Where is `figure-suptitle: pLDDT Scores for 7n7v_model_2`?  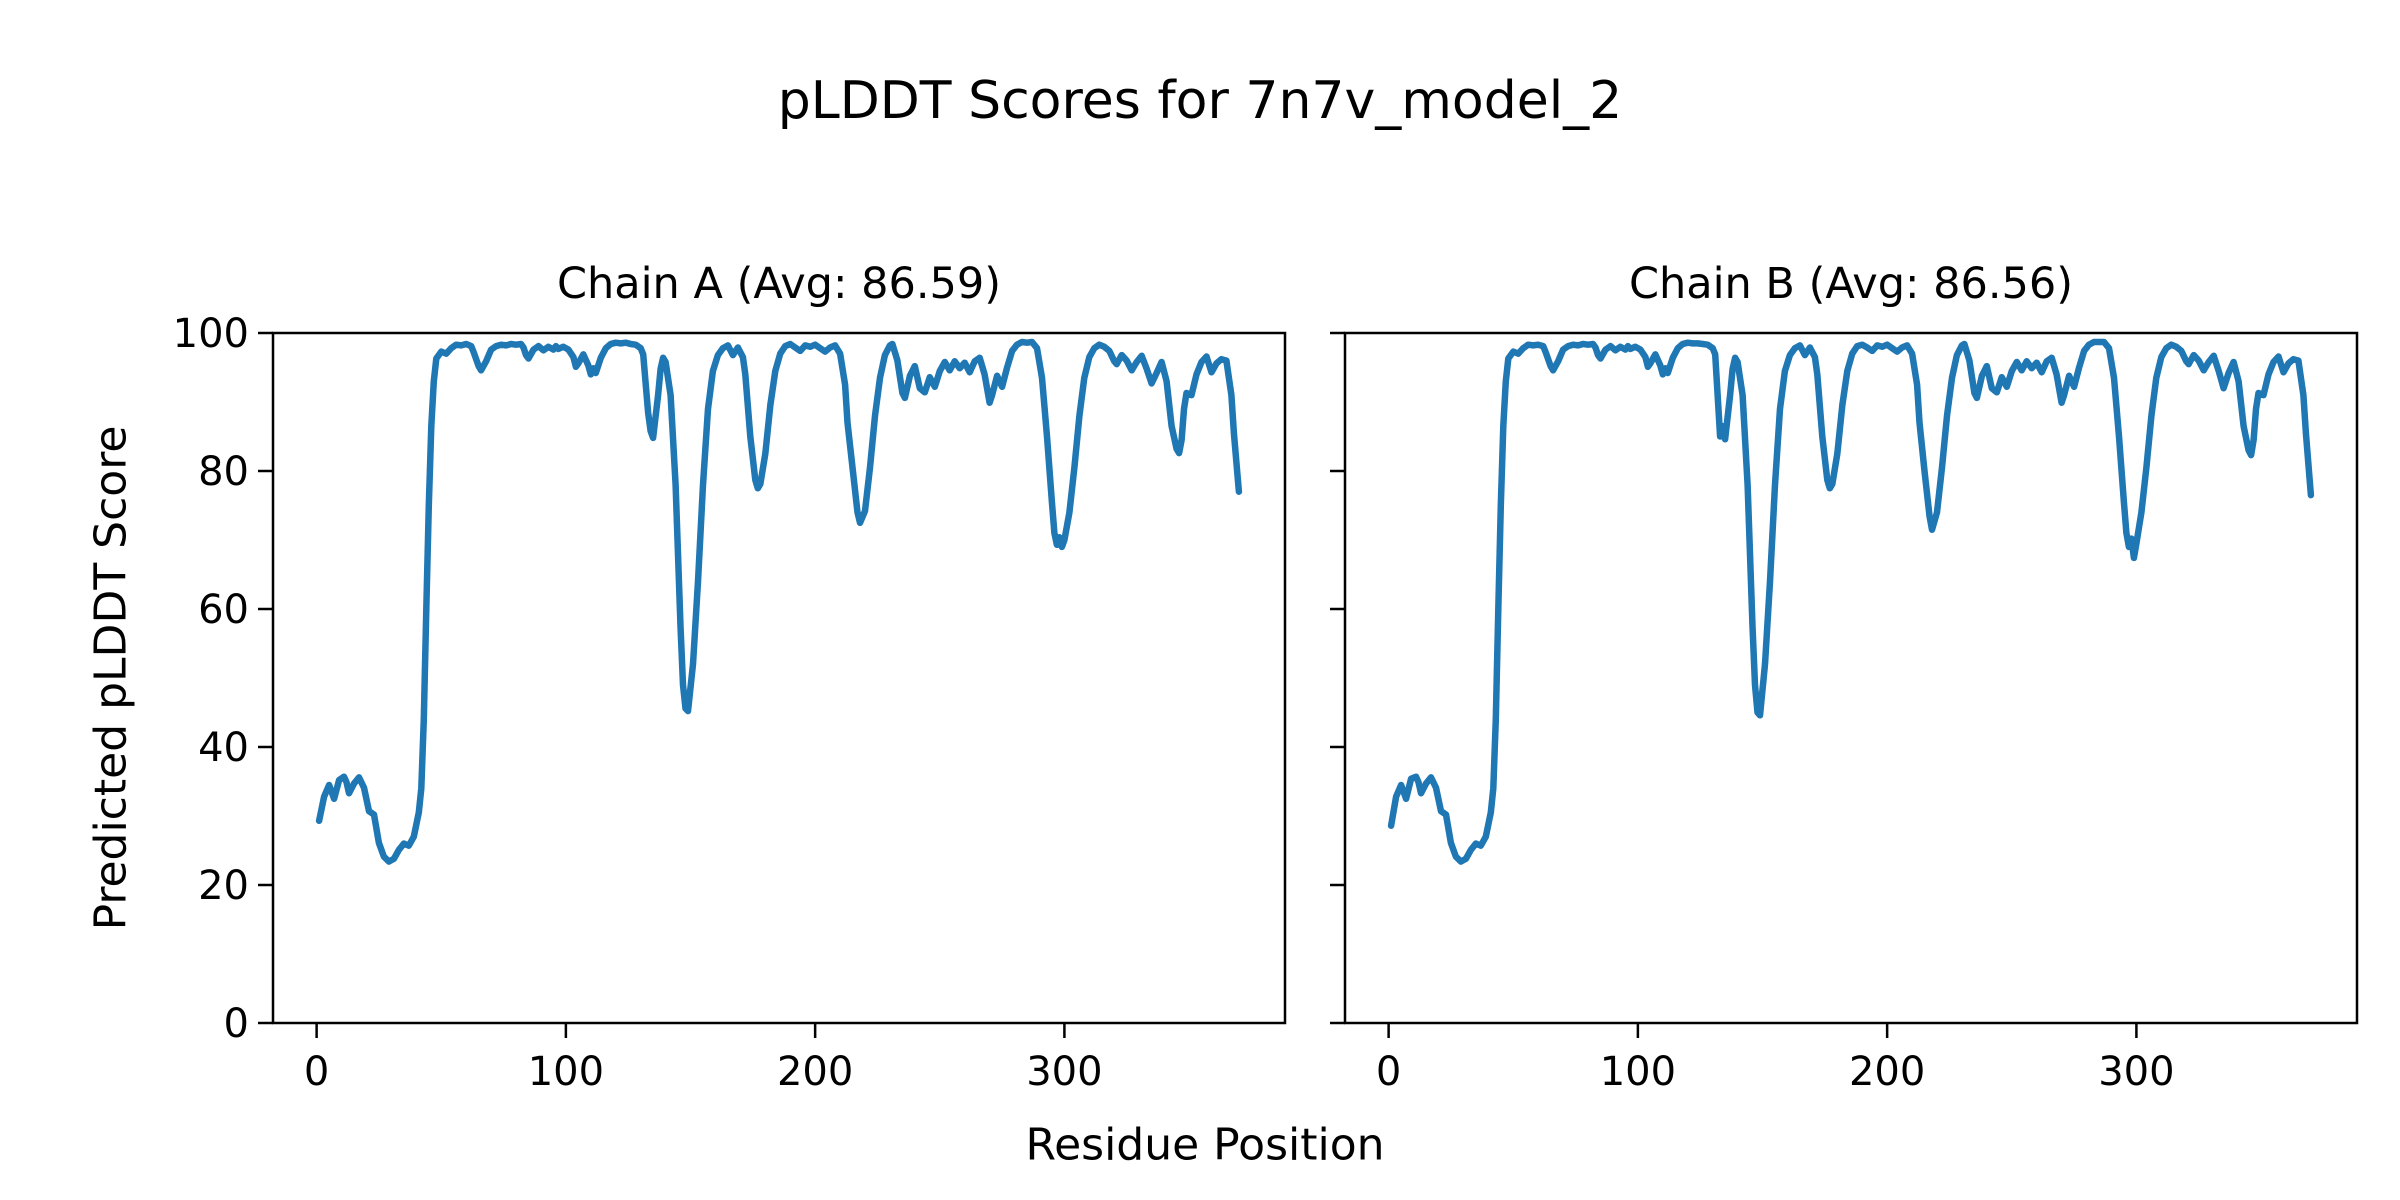
figure-suptitle: pLDDT Scores for 7n7v_model_2 is located at coordinates (1200, 101).